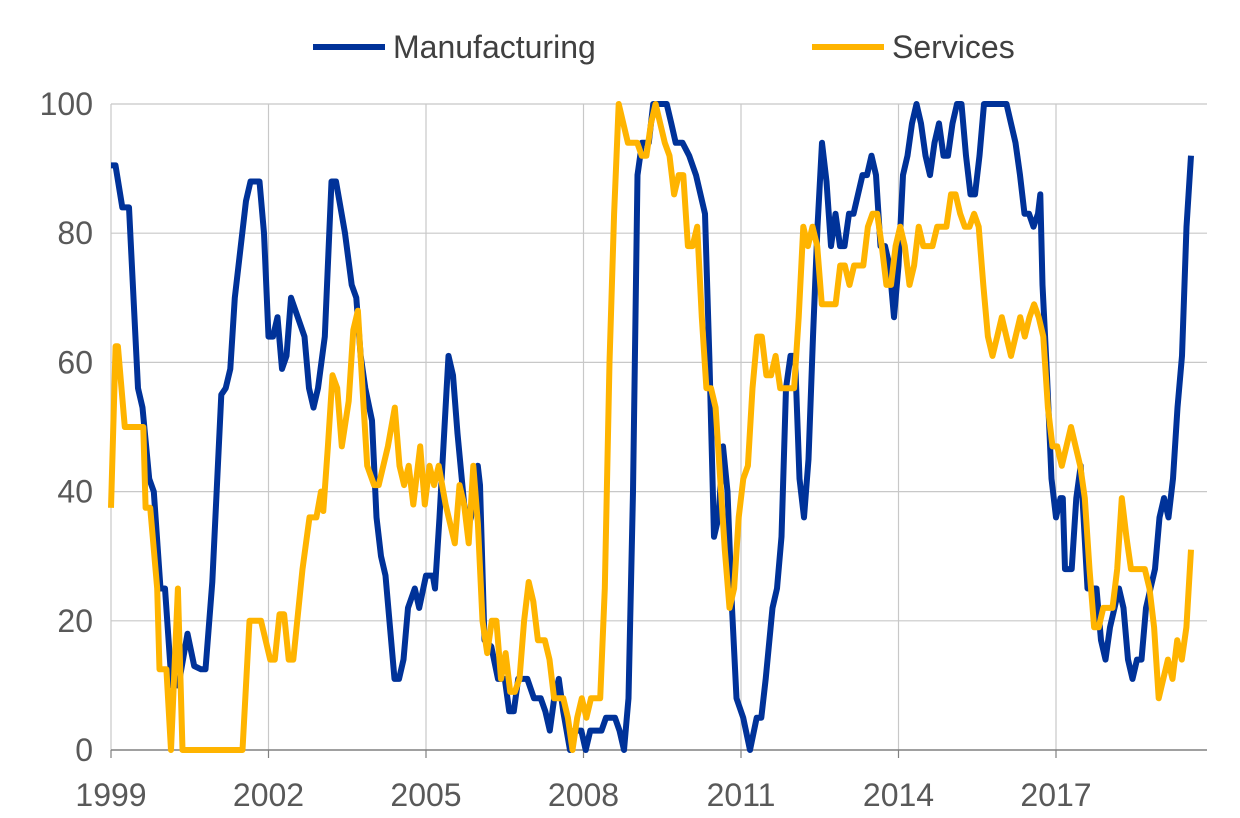  Describe the element at coordinates (75, 621) in the screenshot. I see `y-tick-label: 20` at that location.